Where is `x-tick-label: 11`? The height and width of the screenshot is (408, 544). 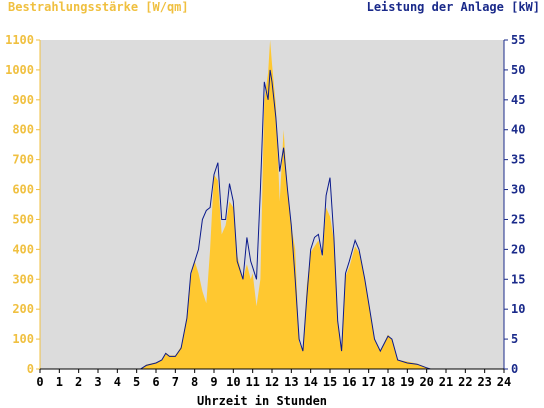 x-tick-label: 11 is located at coordinates (252, 382).